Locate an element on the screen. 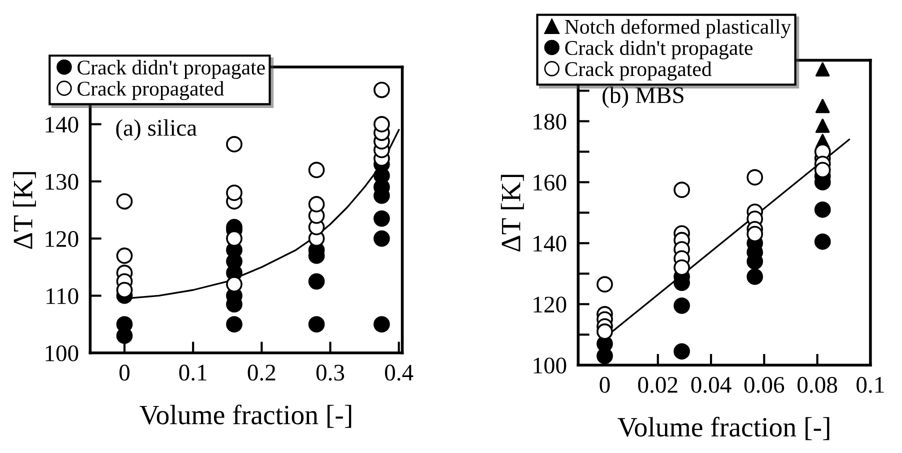  annotation: (a) silica is located at coordinates (156, 130).